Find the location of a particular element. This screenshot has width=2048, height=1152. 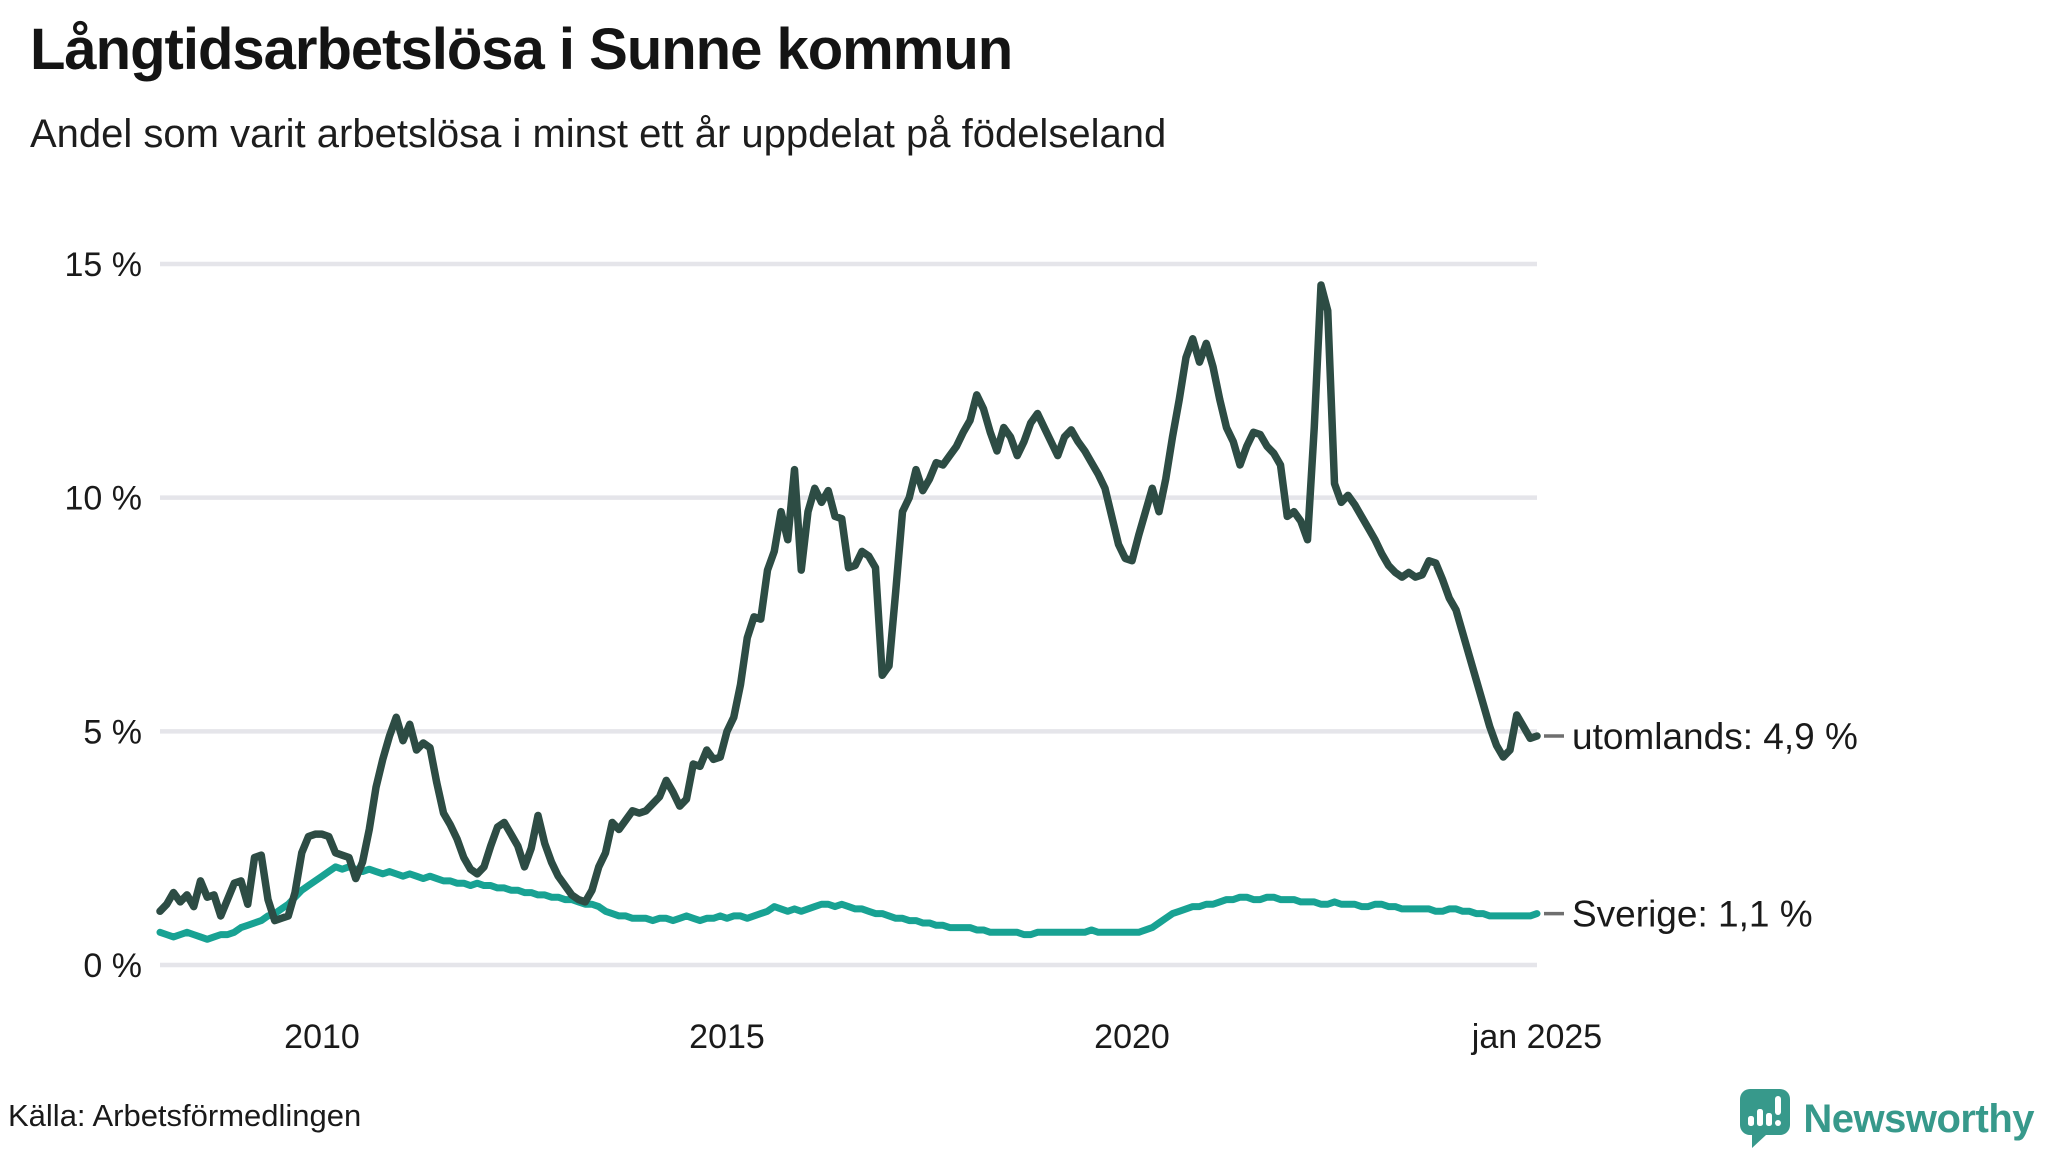

y-tick-label: 10 % is located at coordinates (104, 499).